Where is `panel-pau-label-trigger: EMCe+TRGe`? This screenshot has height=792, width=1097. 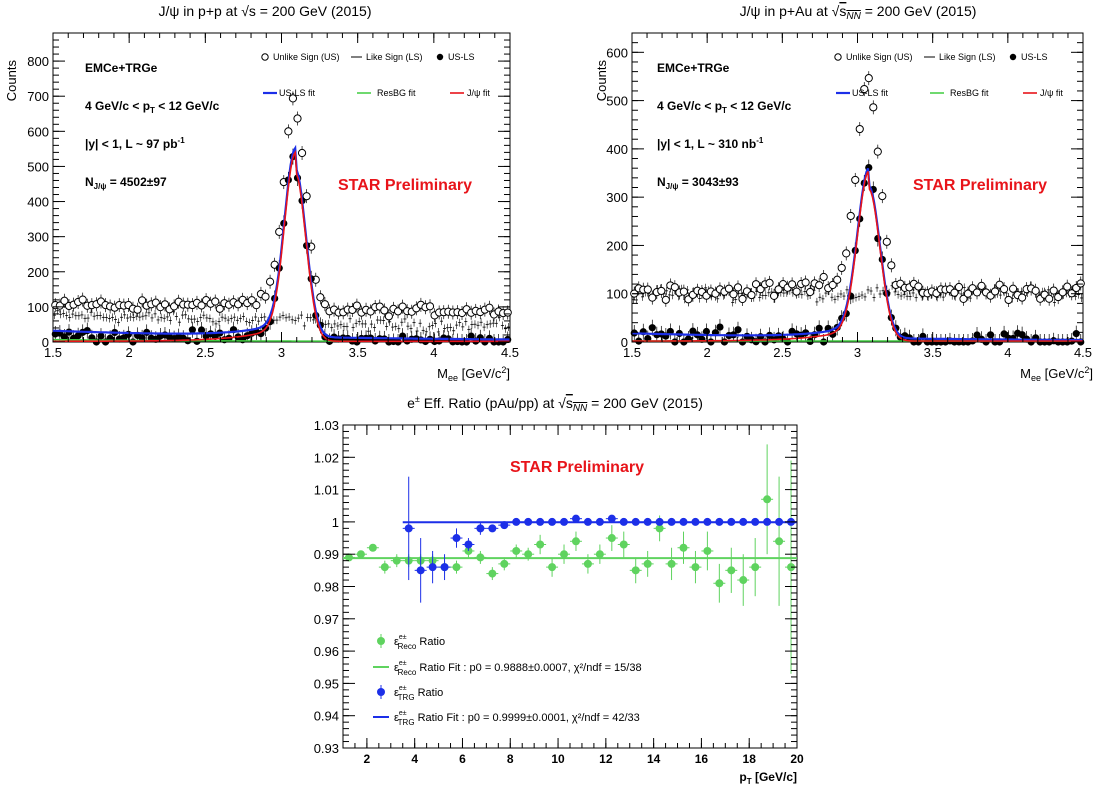 panel-pau-label-trigger: EMCe+TRGe is located at coordinates (693, 68).